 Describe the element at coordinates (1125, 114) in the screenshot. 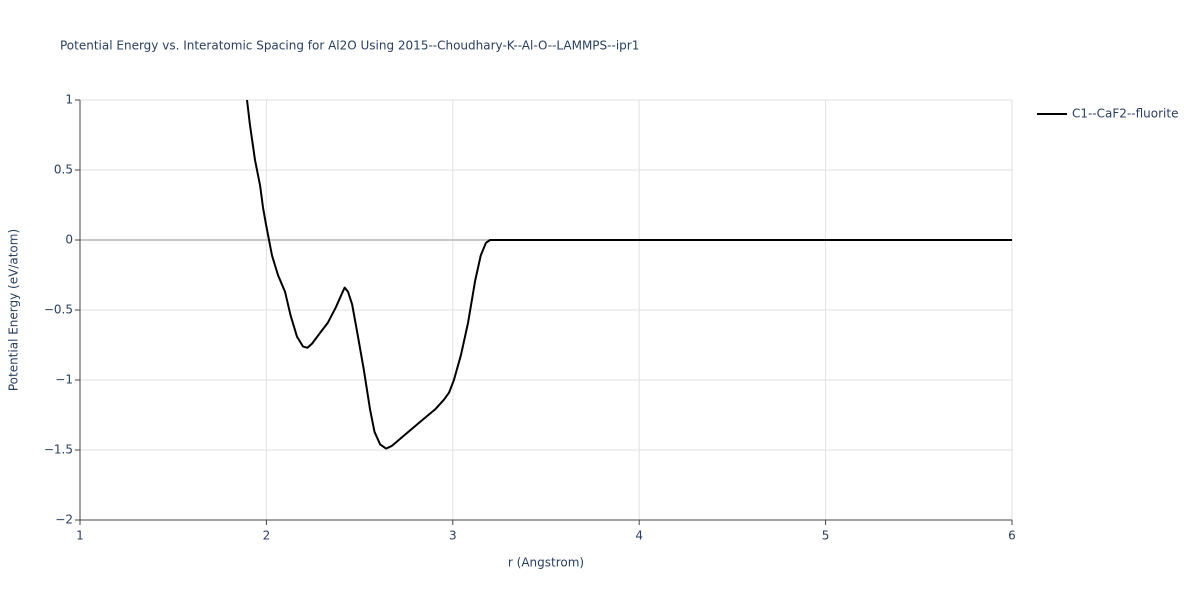

I see `legend-label: C1--CaF2--fluorite` at that location.